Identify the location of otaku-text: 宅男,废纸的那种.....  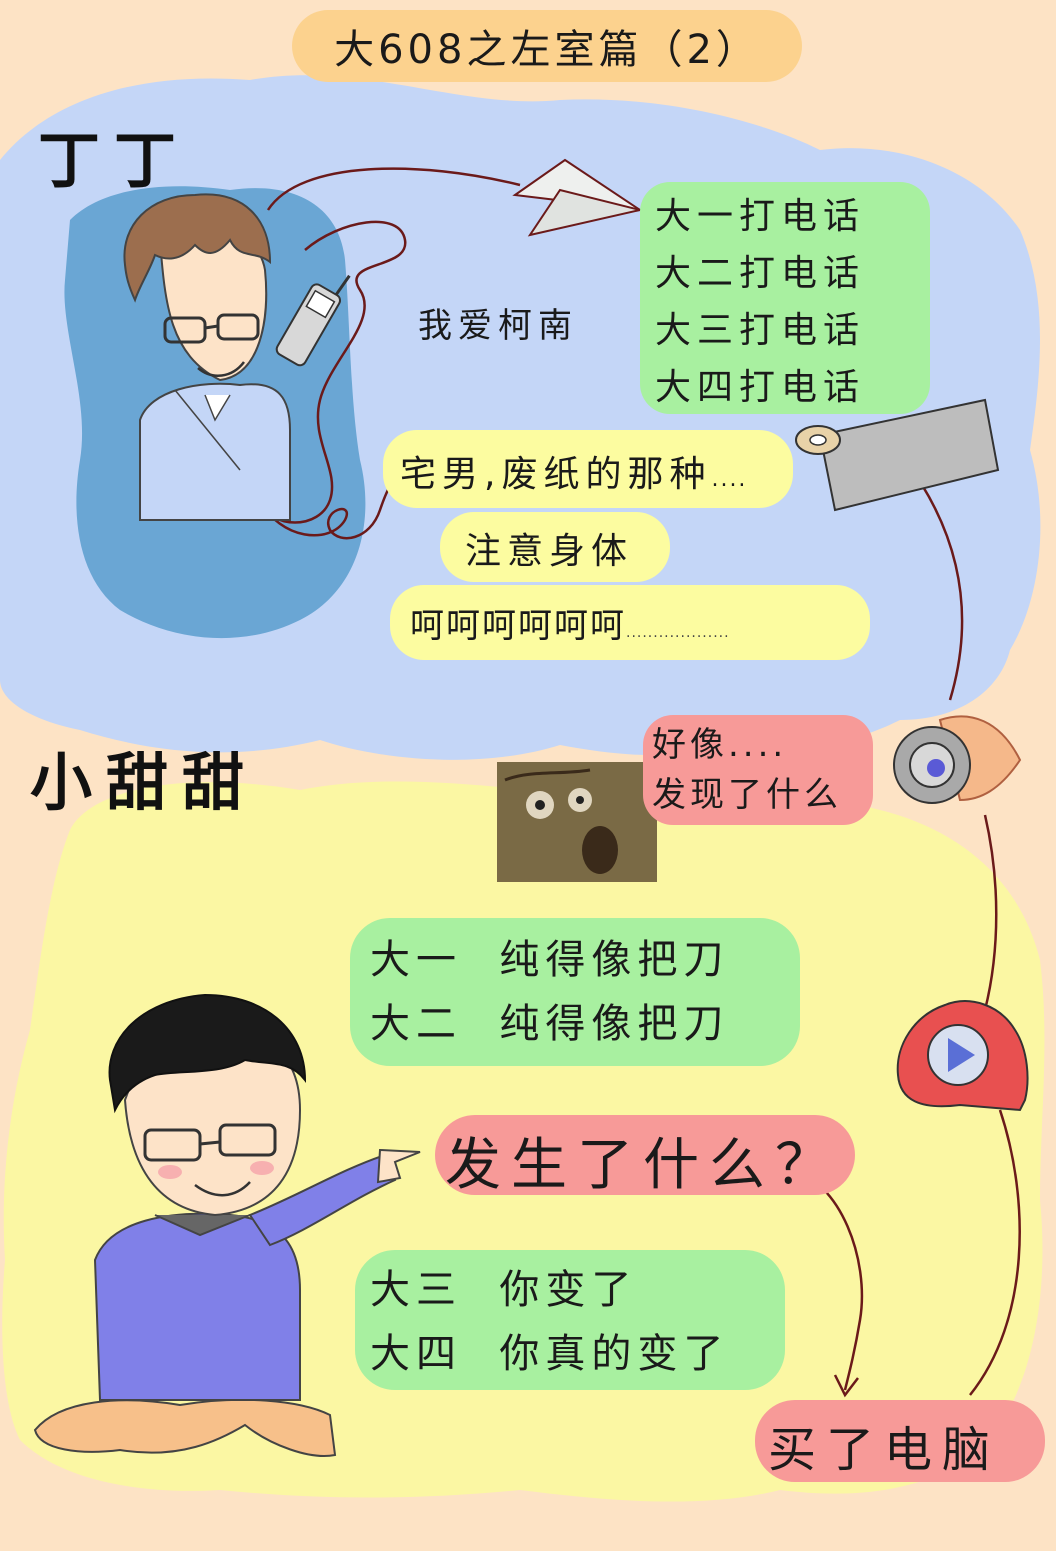
(573, 471).